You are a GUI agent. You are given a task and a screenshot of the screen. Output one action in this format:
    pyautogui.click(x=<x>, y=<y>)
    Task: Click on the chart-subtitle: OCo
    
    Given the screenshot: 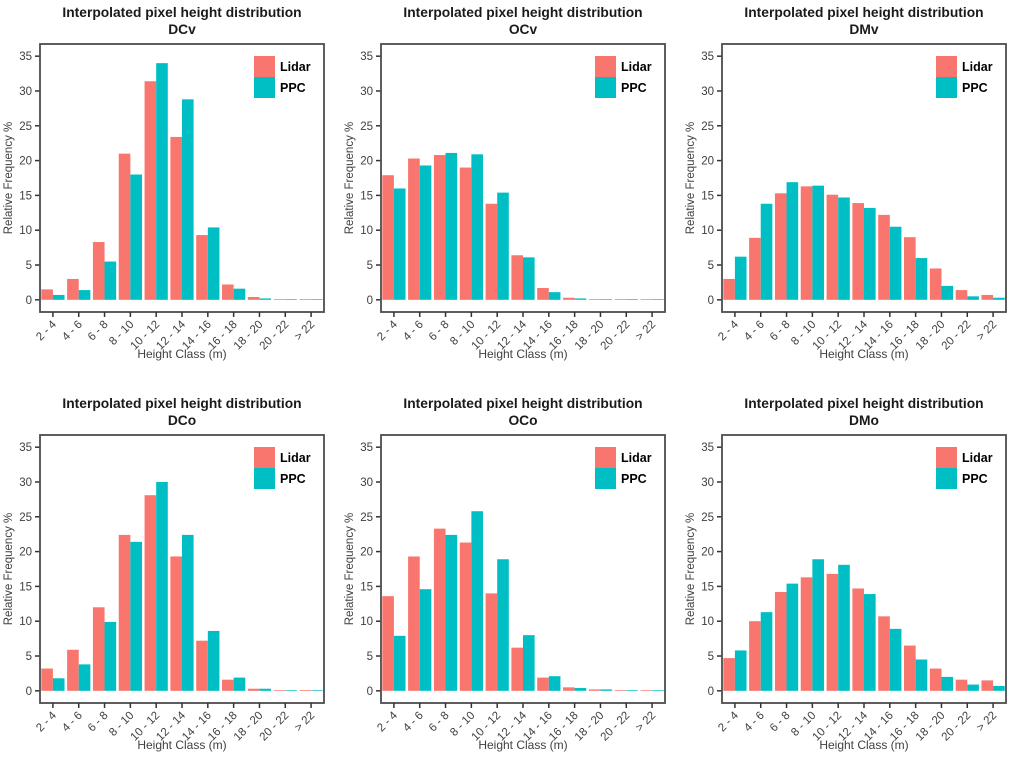 What is the action you would take?
    pyautogui.click(x=522, y=420)
    